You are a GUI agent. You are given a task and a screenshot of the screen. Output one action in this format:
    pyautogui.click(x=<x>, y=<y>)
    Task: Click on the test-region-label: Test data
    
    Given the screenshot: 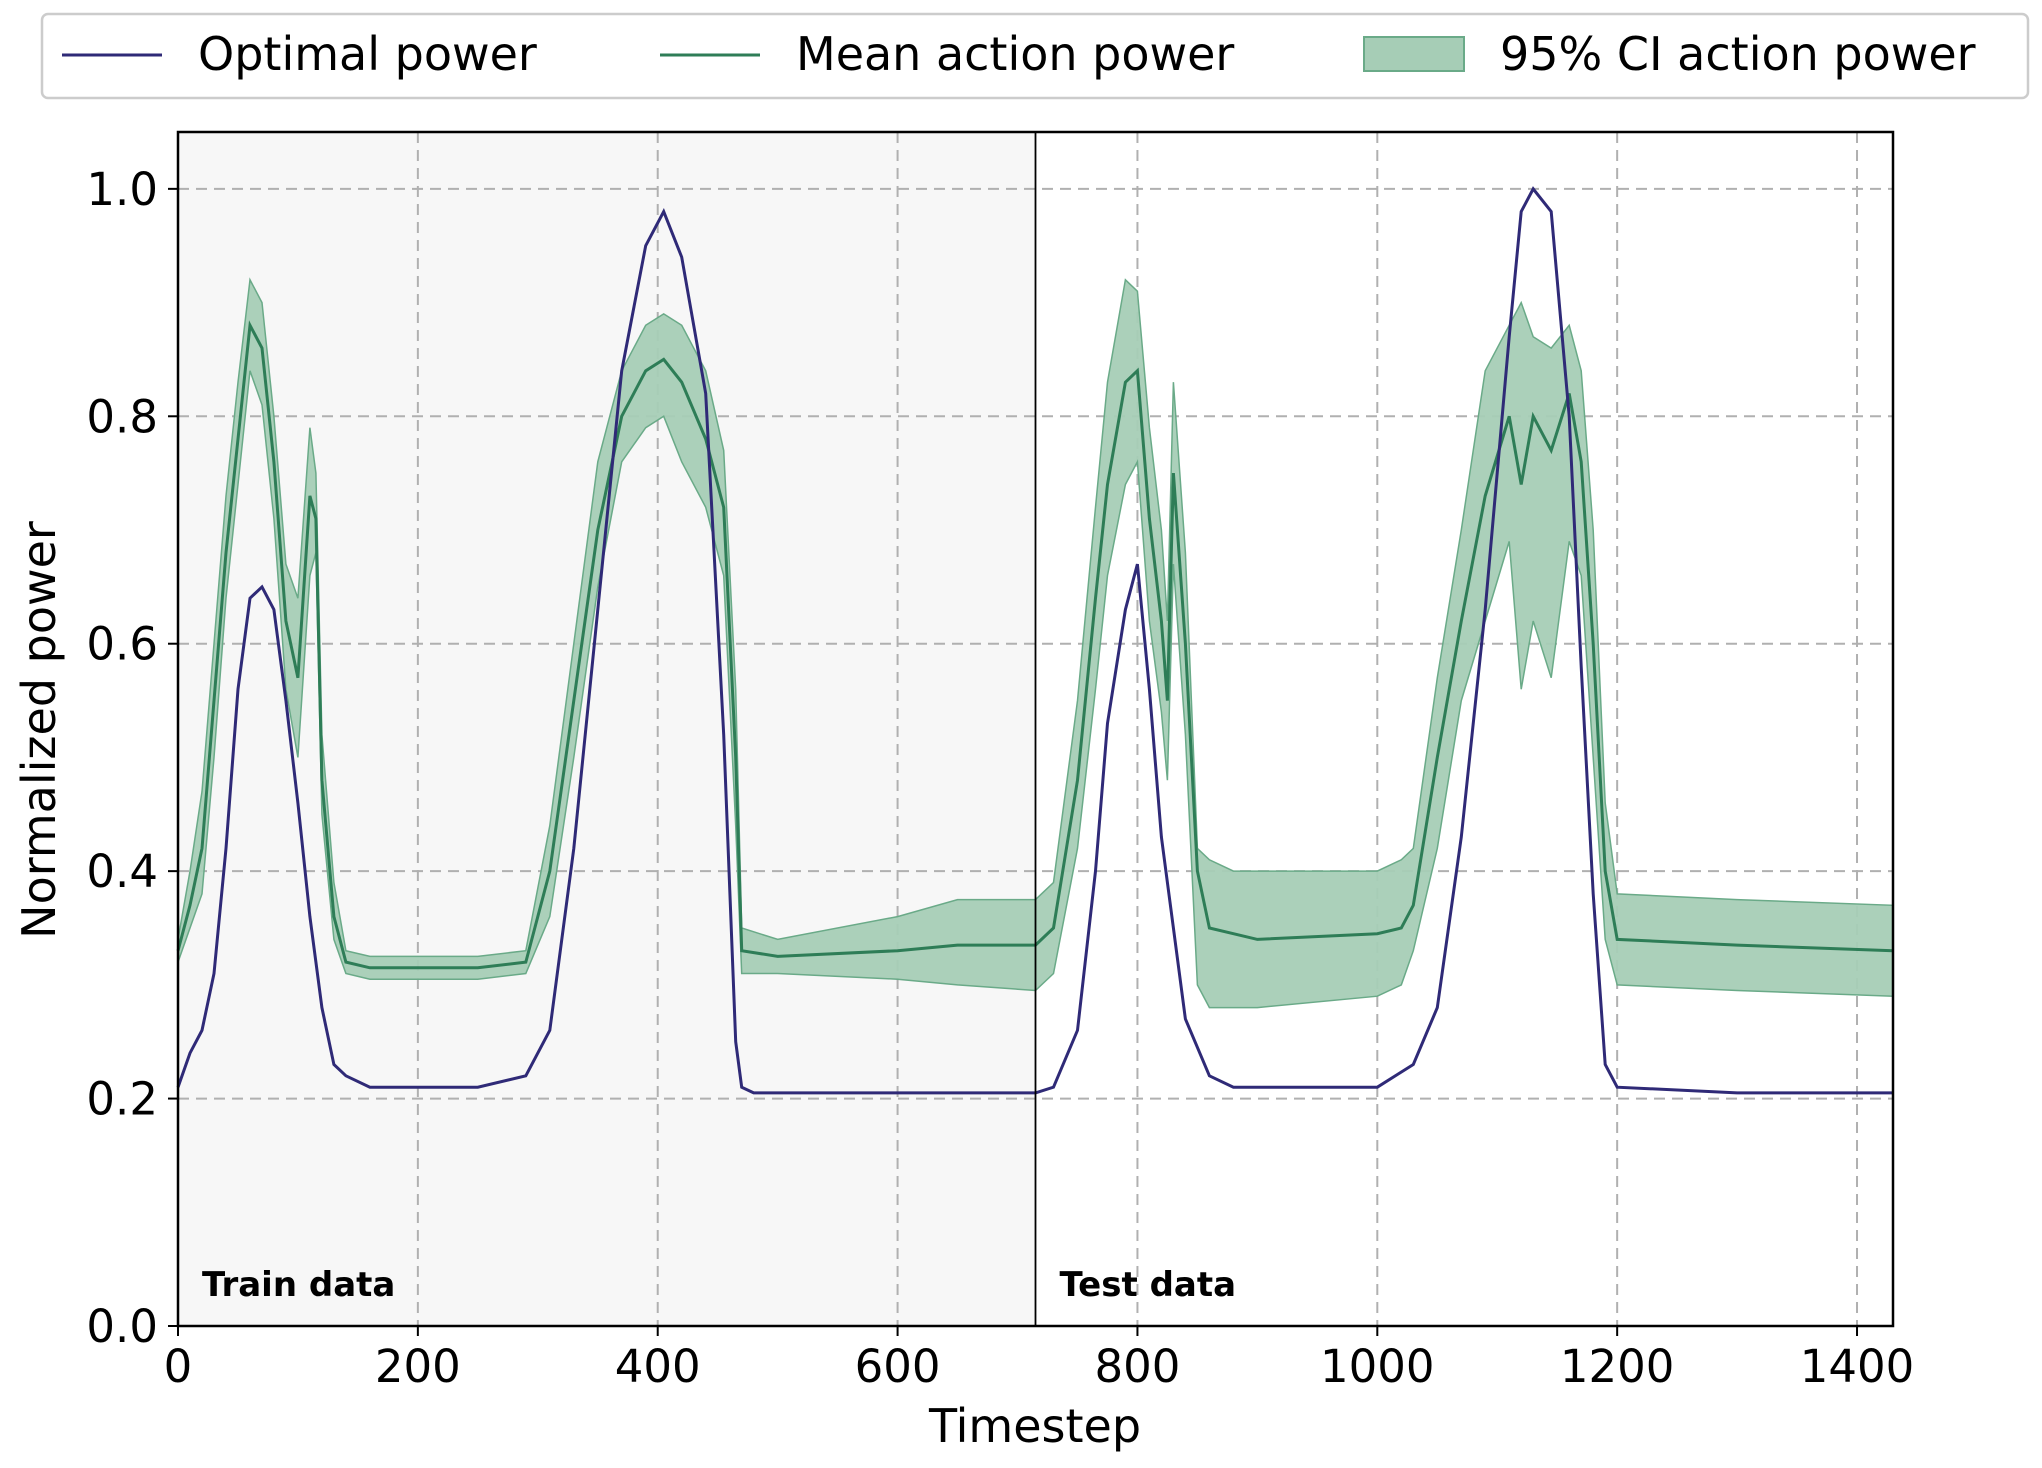 What is the action you would take?
    pyautogui.click(x=1148, y=1285)
    